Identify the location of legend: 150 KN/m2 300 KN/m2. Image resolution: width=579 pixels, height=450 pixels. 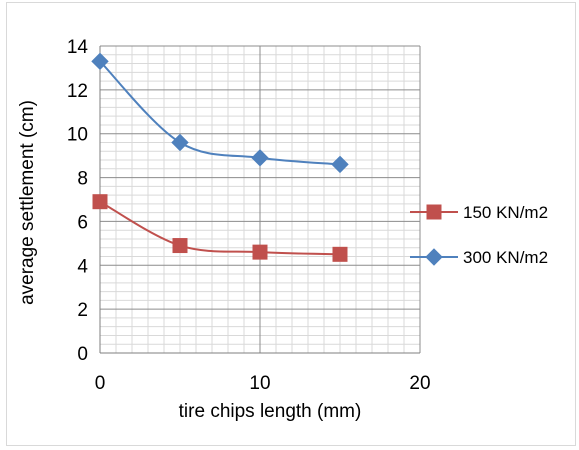
(479, 235).